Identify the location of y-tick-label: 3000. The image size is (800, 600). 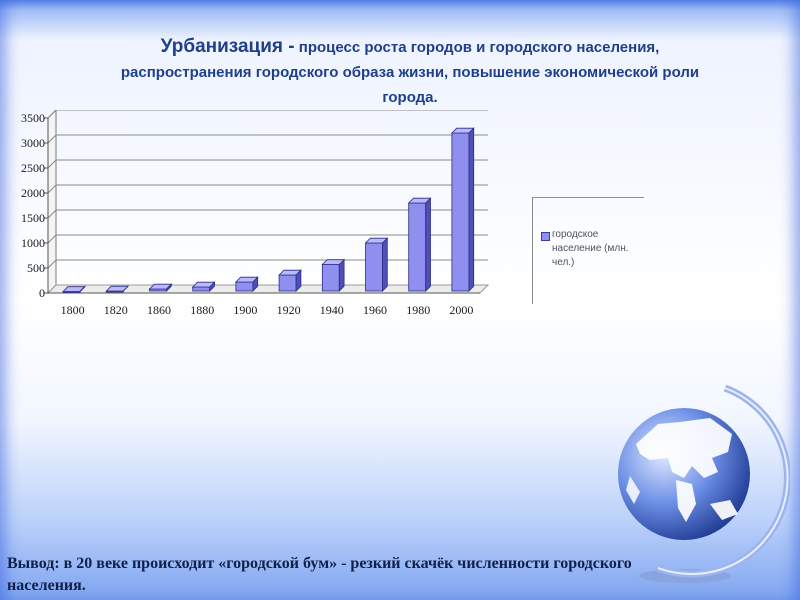
(33, 143).